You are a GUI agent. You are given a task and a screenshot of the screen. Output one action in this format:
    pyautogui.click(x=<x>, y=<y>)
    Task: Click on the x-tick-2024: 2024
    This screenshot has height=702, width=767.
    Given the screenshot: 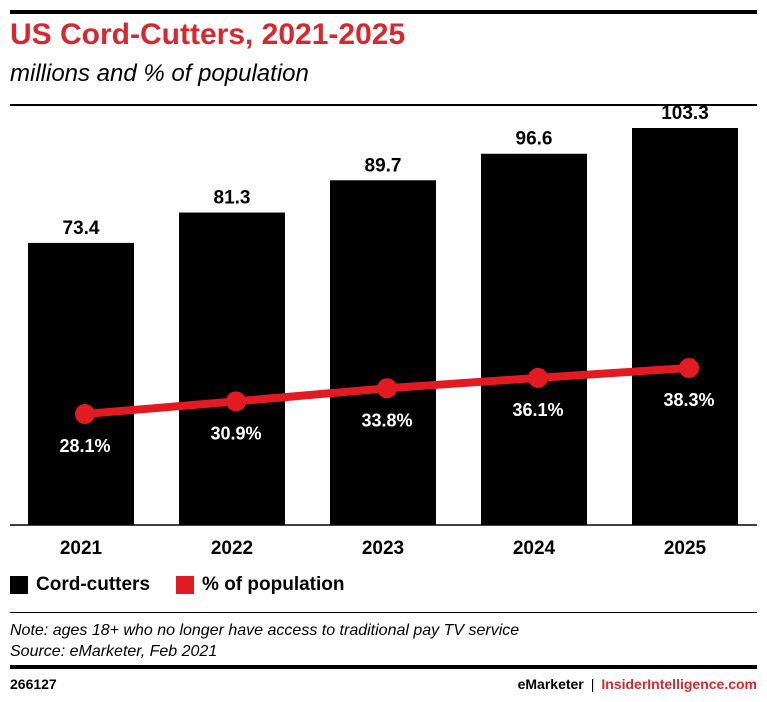 What is the action you would take?
    pyautogui.click(x=534, y=548)
    